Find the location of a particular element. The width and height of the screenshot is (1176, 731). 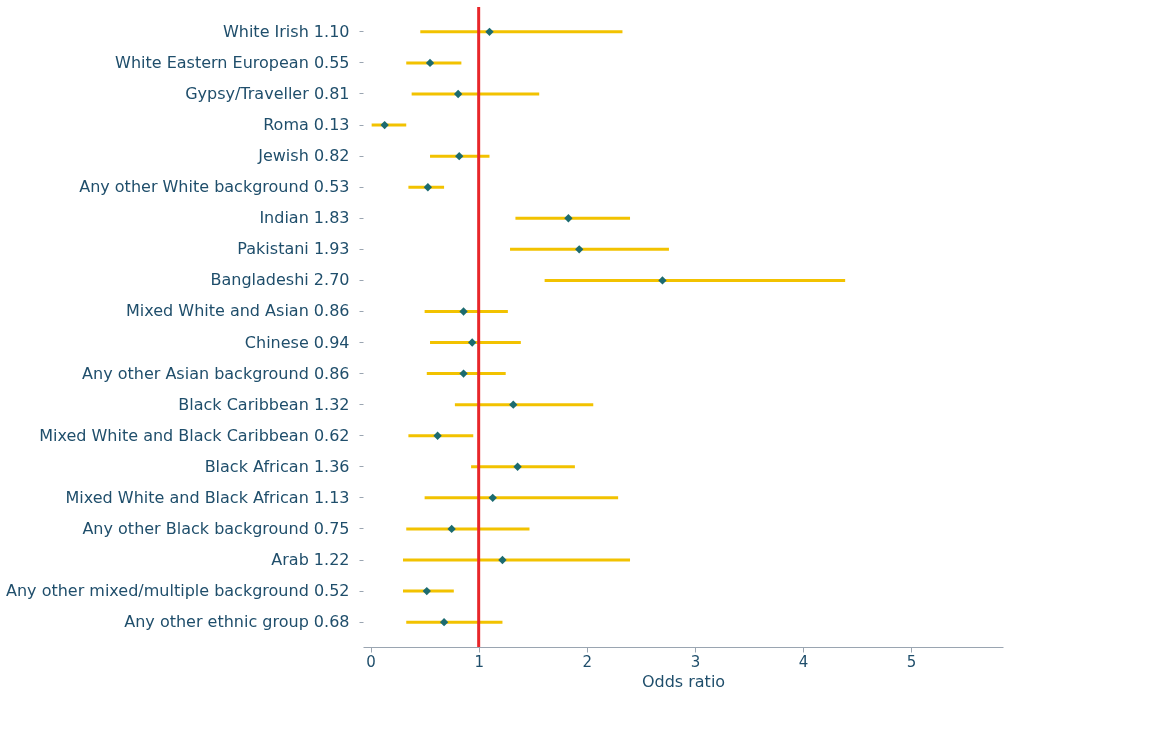

y-tick-label: Jewish 0.82 is located at coordinates (303, 156).